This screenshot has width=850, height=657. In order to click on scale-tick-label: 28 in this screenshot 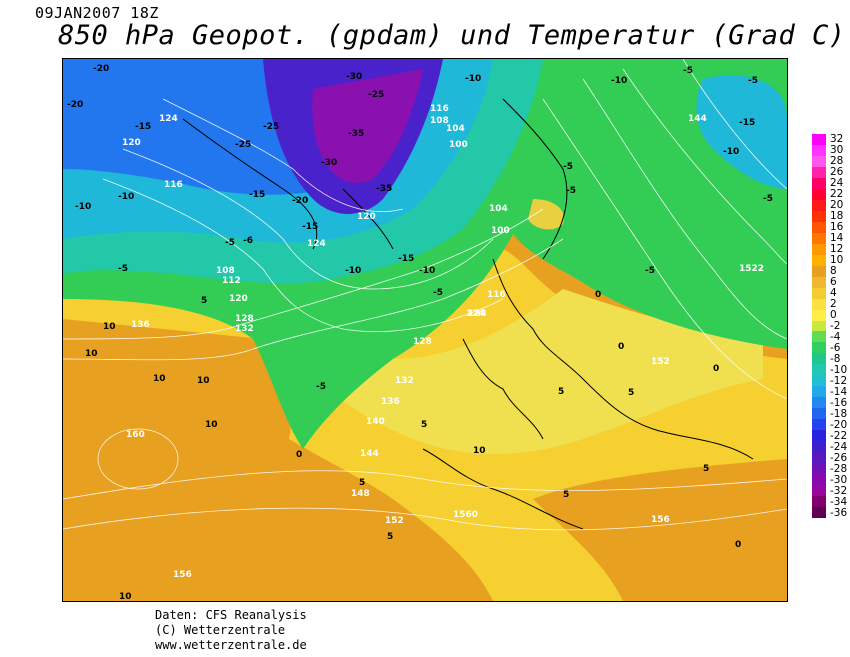, I will do `click(837, 161)`.